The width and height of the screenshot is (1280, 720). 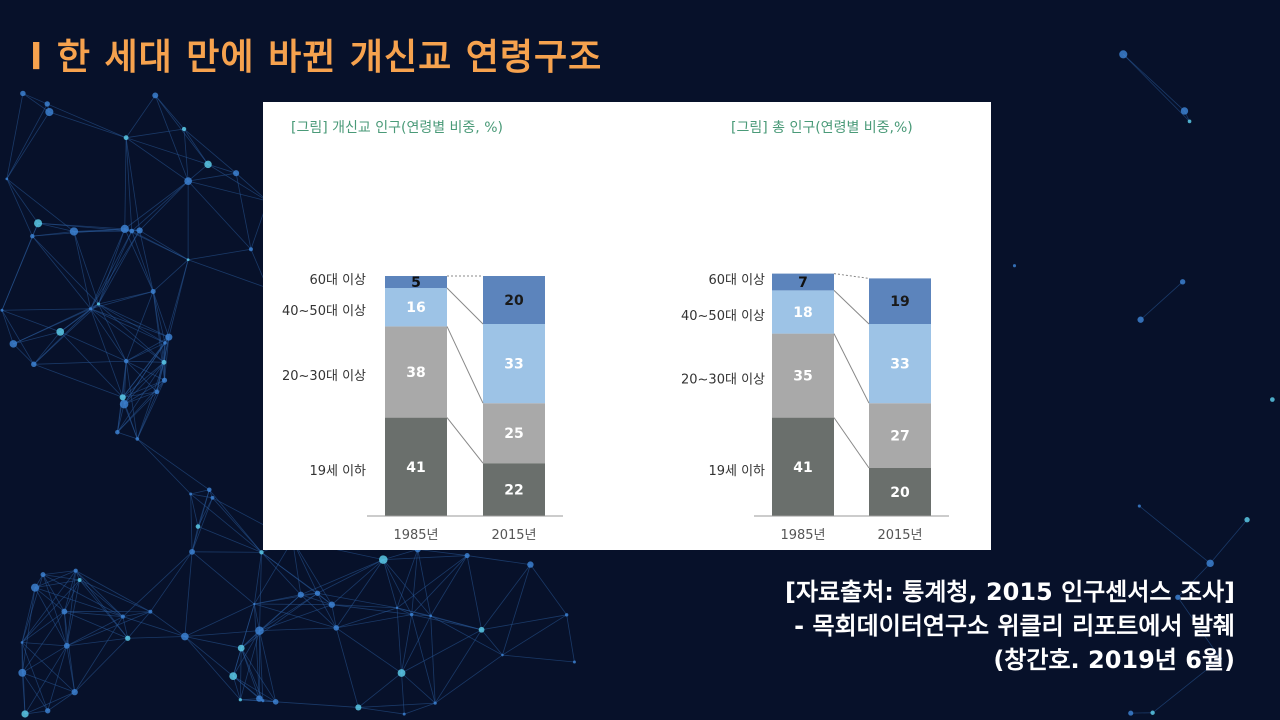 What do you see at coordinates (324, 311) in the screenshot?
I see `series-label: 40~50대 이상` at bounding box center [324, 311].